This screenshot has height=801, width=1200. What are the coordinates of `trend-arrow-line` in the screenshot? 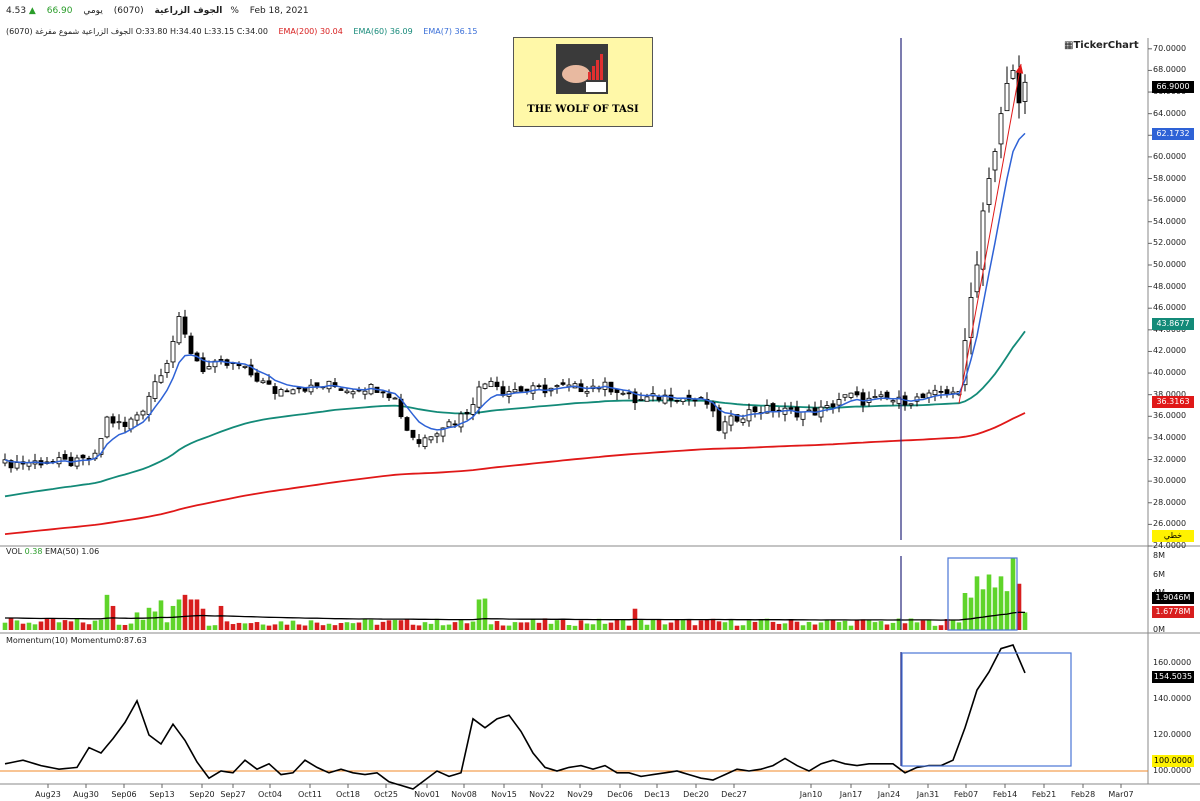 It's located at (990, 233).